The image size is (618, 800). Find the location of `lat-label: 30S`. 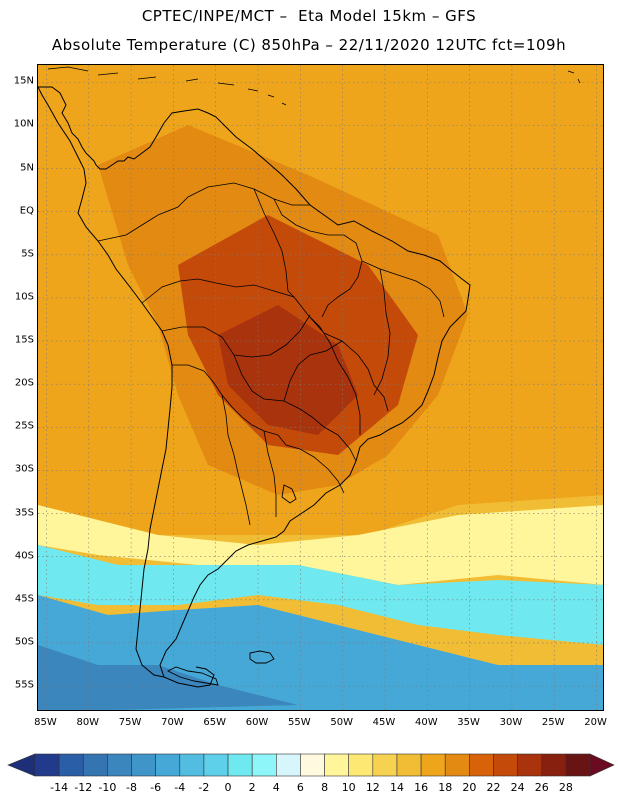

lat-label: 30S is located at coordinates (24, 469).